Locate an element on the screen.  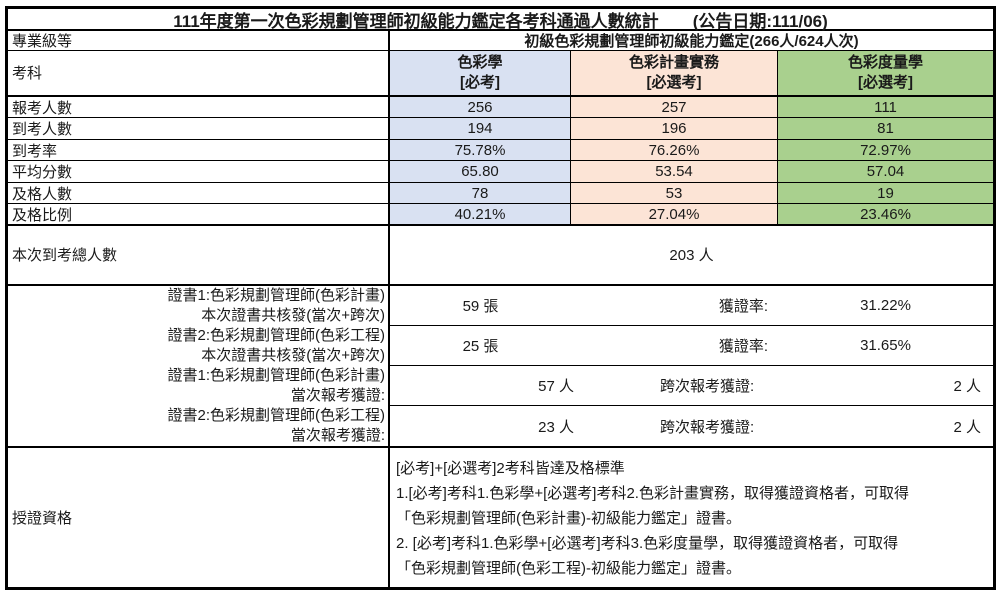
row-label: 及格比例 is located at coordinates (199, 214).